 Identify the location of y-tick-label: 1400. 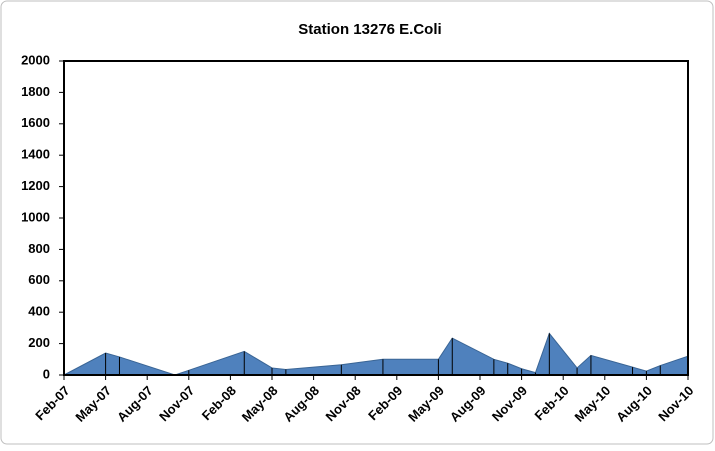
(35, 154).